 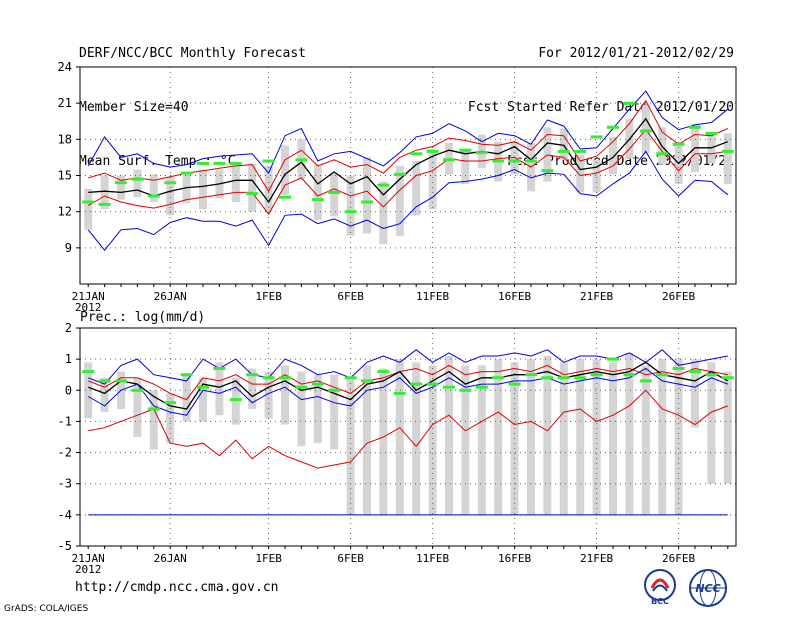 What do you see at coordinates (68, 248) in the screenshot?
I see `temp-ytick-label: 9` at bounding box center [68, 248].